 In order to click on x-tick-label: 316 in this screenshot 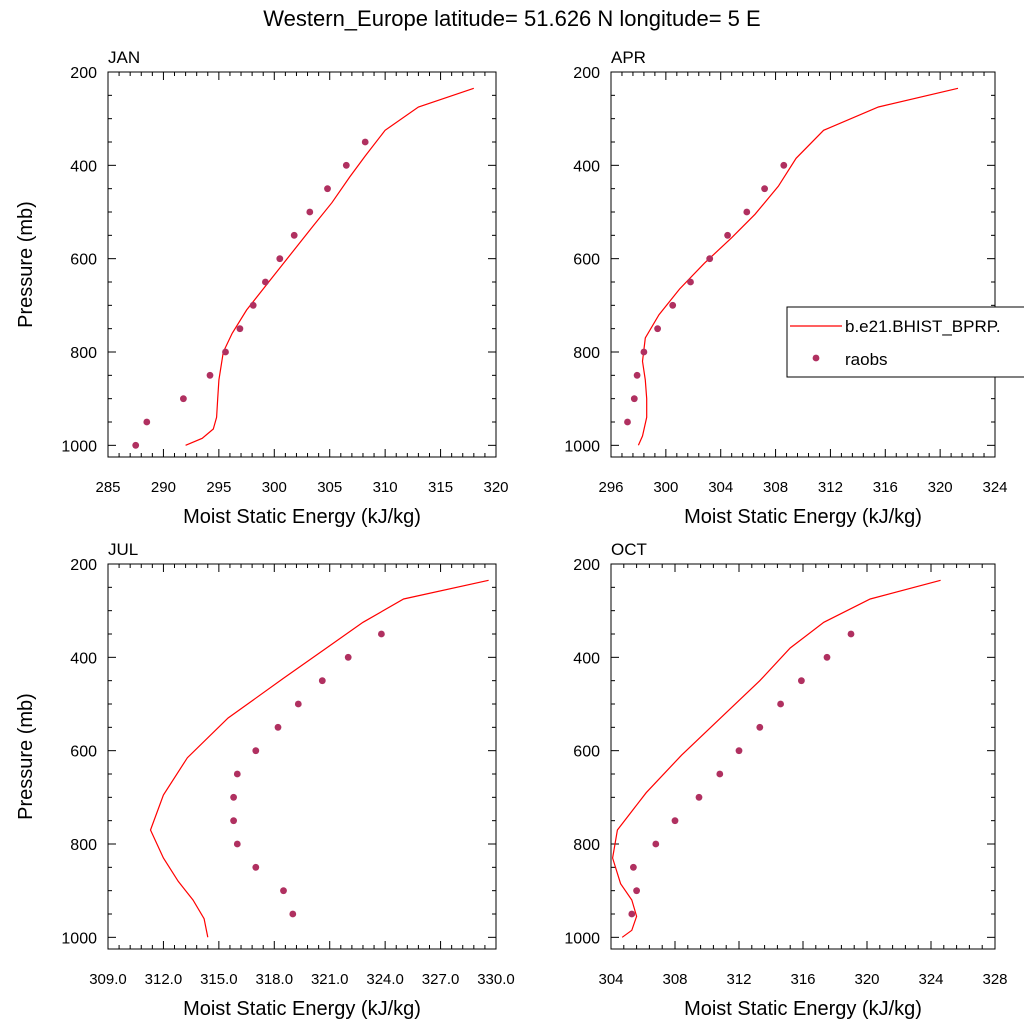, I will do `click(802, 979)`.